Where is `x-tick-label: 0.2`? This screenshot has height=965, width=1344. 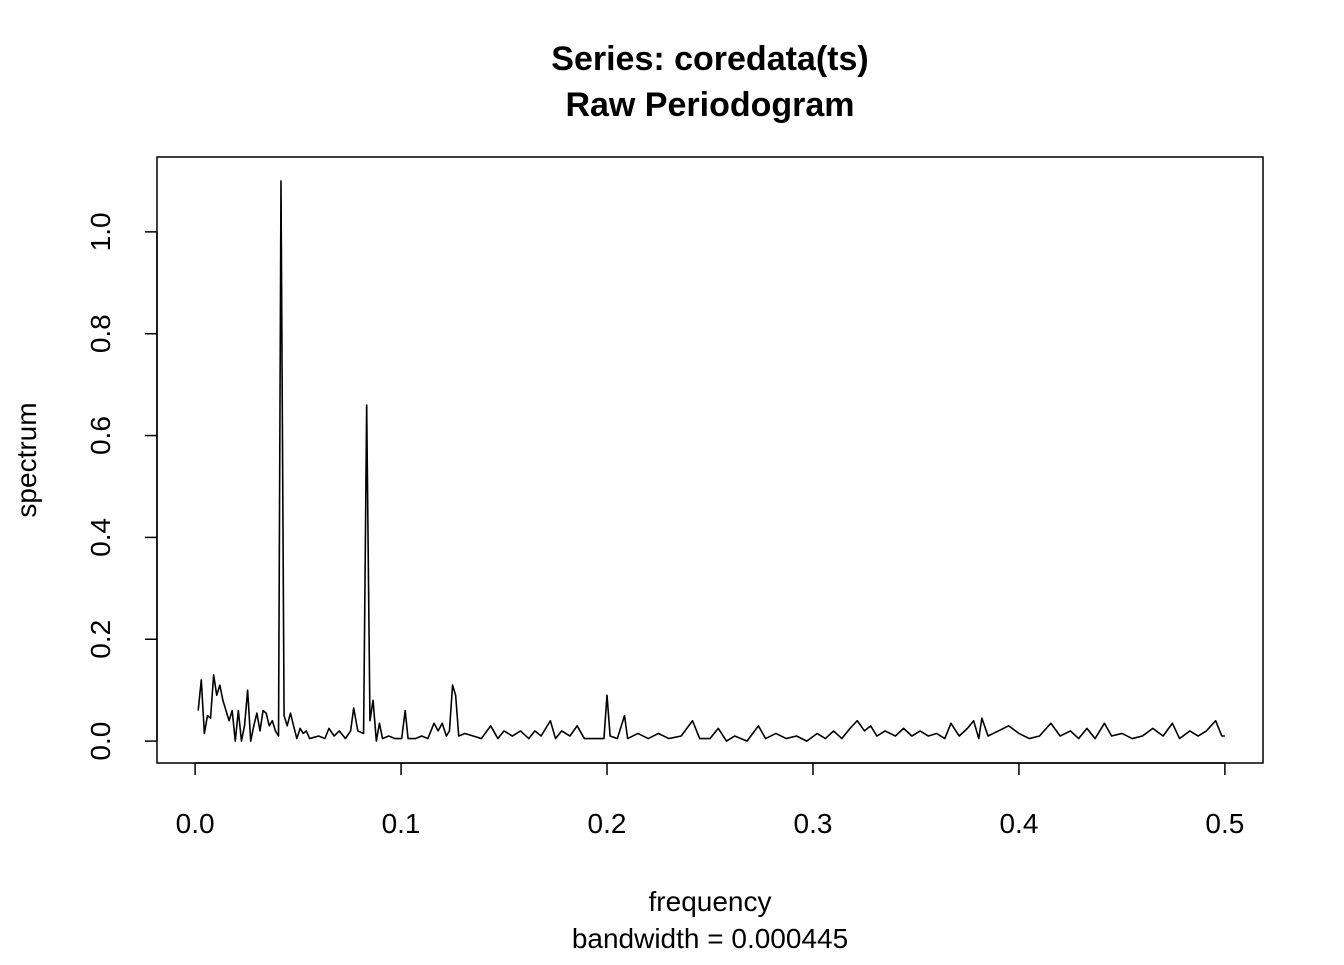 x-tick-label: 0.2 is located at coordinates (607, 823).